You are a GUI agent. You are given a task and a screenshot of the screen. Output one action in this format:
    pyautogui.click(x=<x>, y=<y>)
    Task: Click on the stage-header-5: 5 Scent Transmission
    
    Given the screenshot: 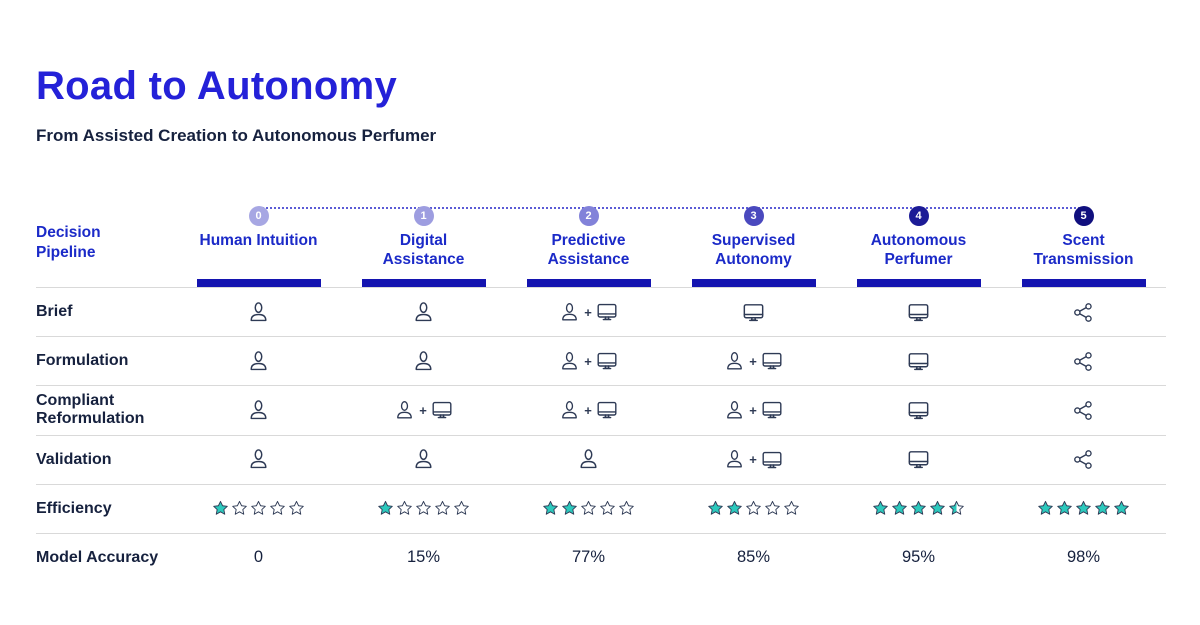 What is the action you would take?
    pyautogui.click(x=1083, y=242)
    